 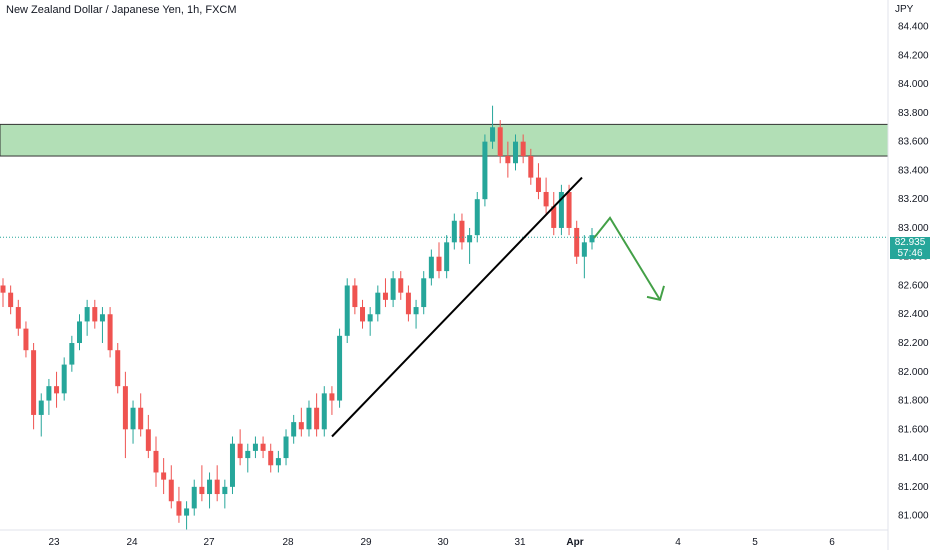 I want to click on x-tick-label: 29, so click(x=366, y=542).